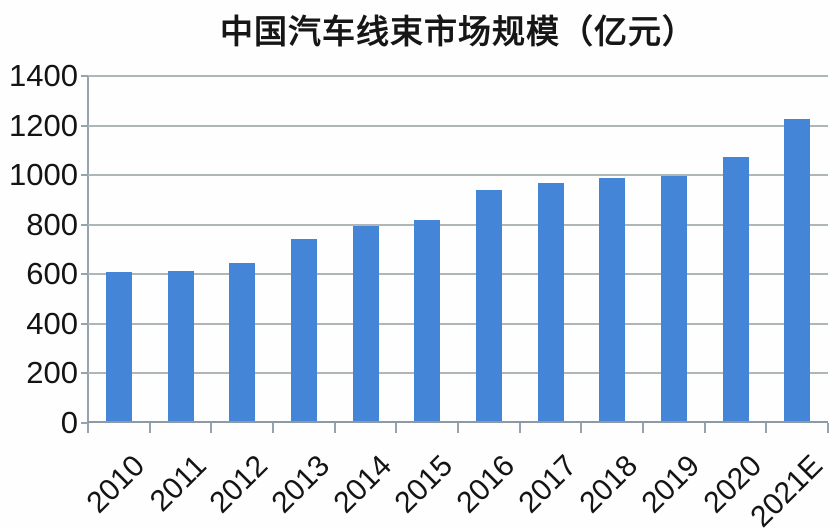 This screenshot has width=840, height=528. What do you see at coordinates (550, 301) in the screenshot?
I see `bar-2017` at bounding box center [550, 301].